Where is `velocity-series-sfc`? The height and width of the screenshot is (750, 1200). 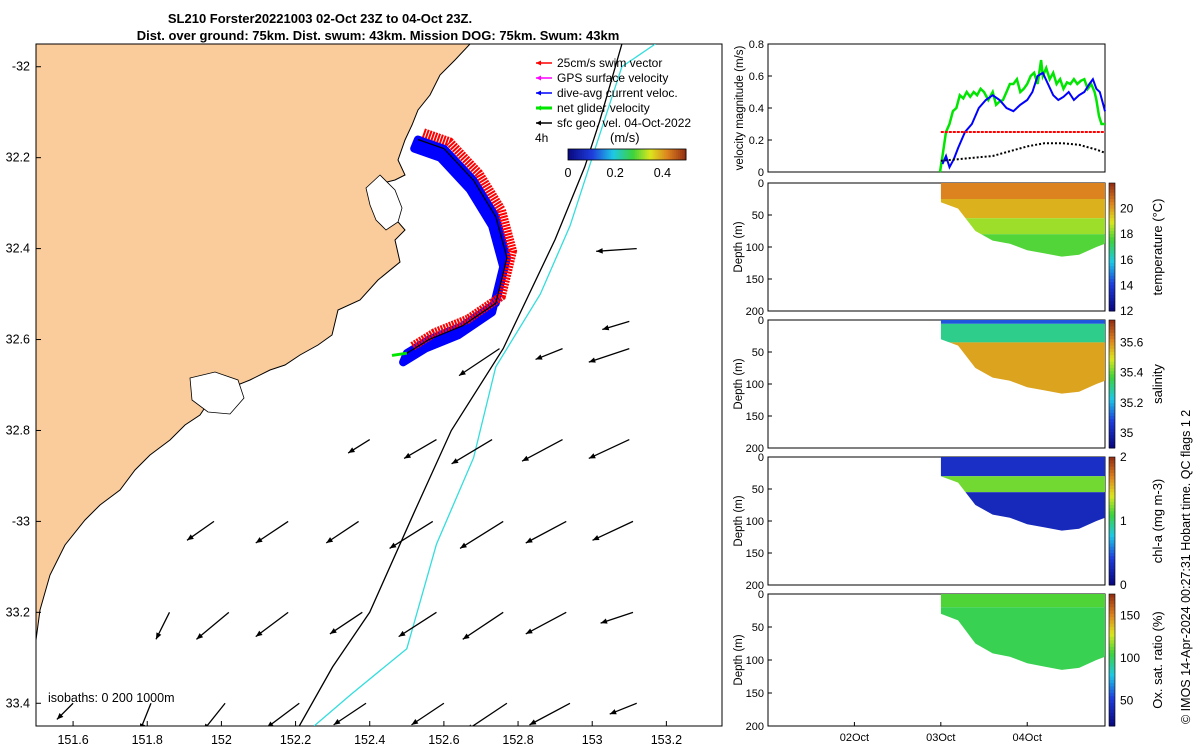
velocity-series-sfc is located at coordinates (1023, 152).